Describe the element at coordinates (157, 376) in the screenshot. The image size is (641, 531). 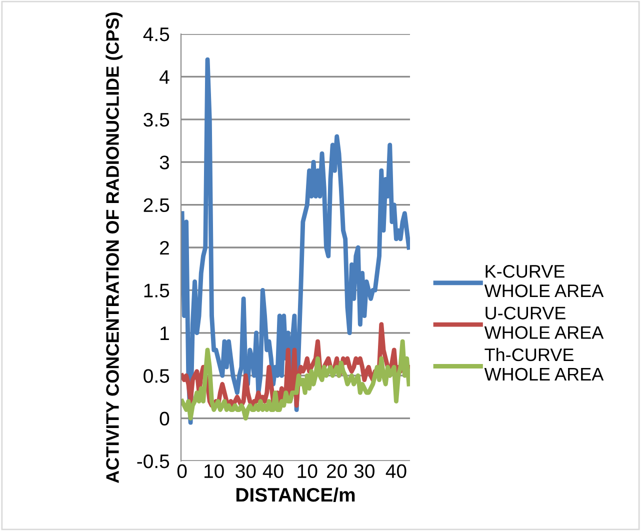
I see `y-tick-label: 0.5` at that location.